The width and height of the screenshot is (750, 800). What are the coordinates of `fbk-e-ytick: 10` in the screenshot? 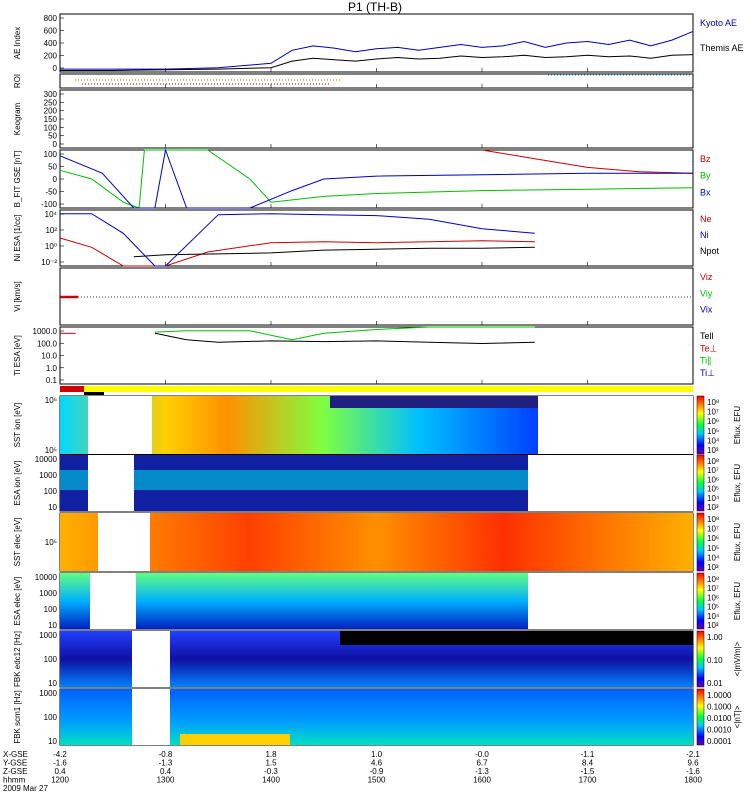 It's located at (52, 683).